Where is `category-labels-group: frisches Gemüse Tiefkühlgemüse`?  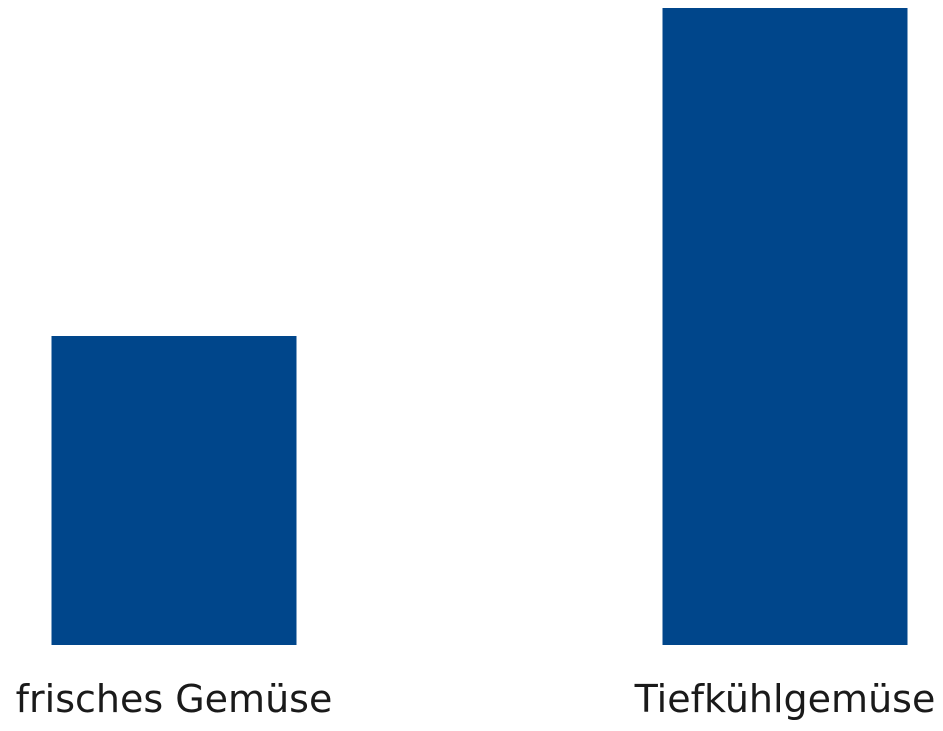 category-labels-group: frisches Gemüse Tiefkühlgemüse is located at coordinates (476, 699).